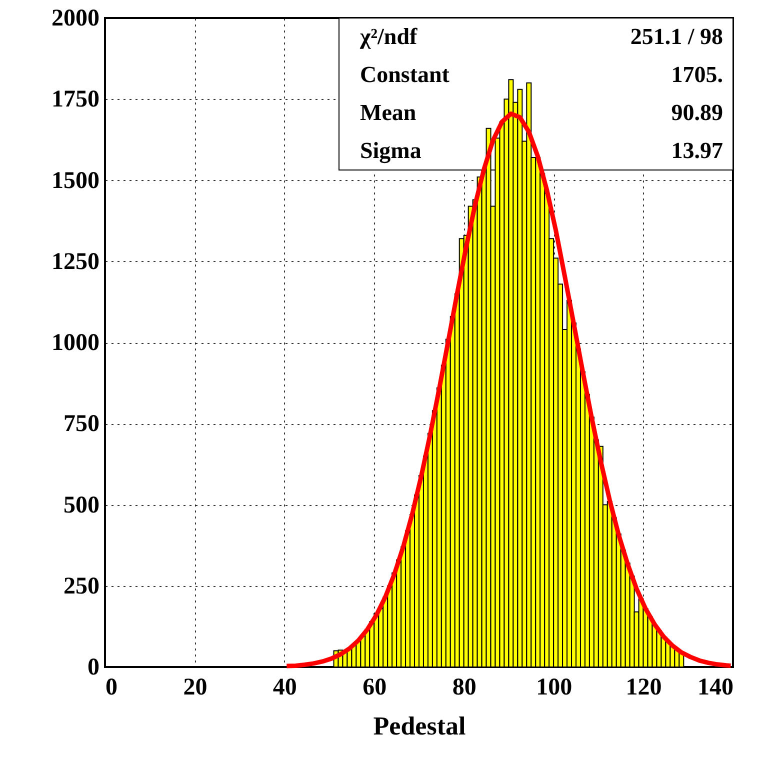 This screenshot has width=759, height=759. I want to click on x-tick-label: 120, so click(644, 687).